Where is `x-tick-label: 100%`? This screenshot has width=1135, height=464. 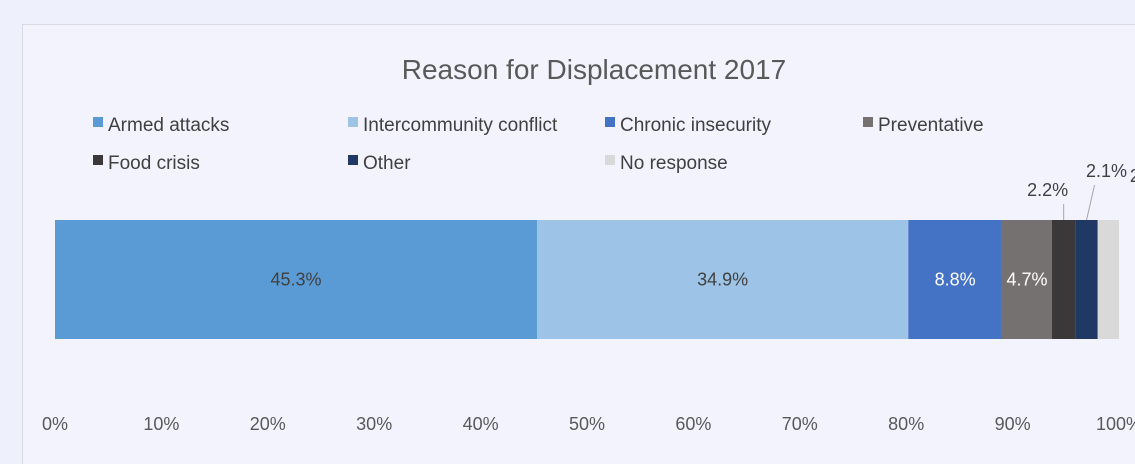 x-tick-label: 100% is located at coordinates (1115, 424).